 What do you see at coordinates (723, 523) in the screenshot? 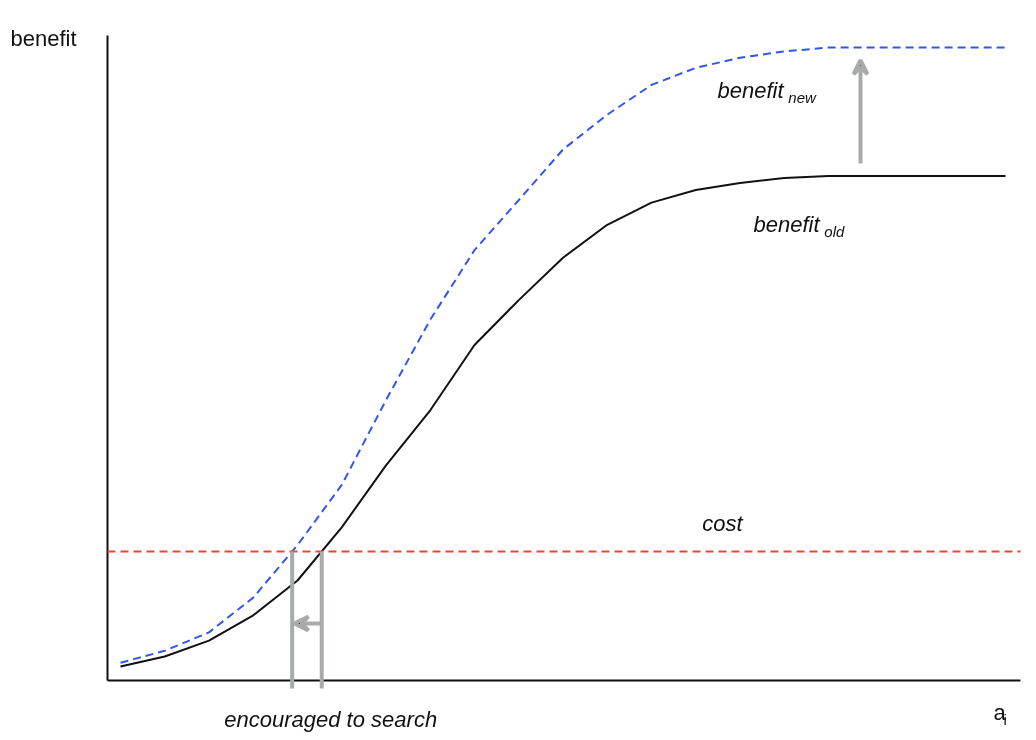
I see `ref-line-label: cost` at bounding box center [723, 523].